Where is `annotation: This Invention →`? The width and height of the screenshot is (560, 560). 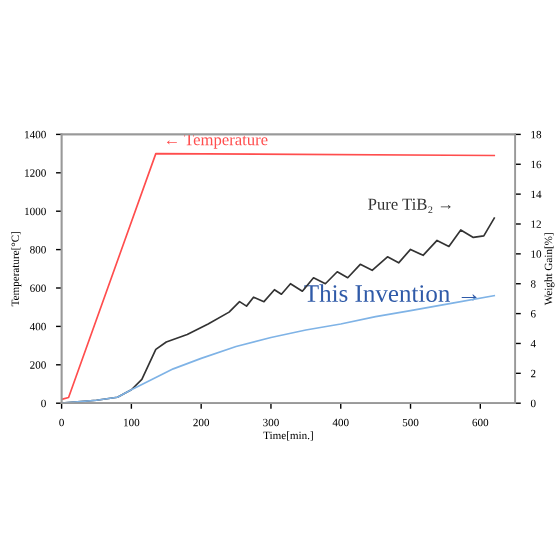 annotation: This Invention → is located at coordinates (390, 293).